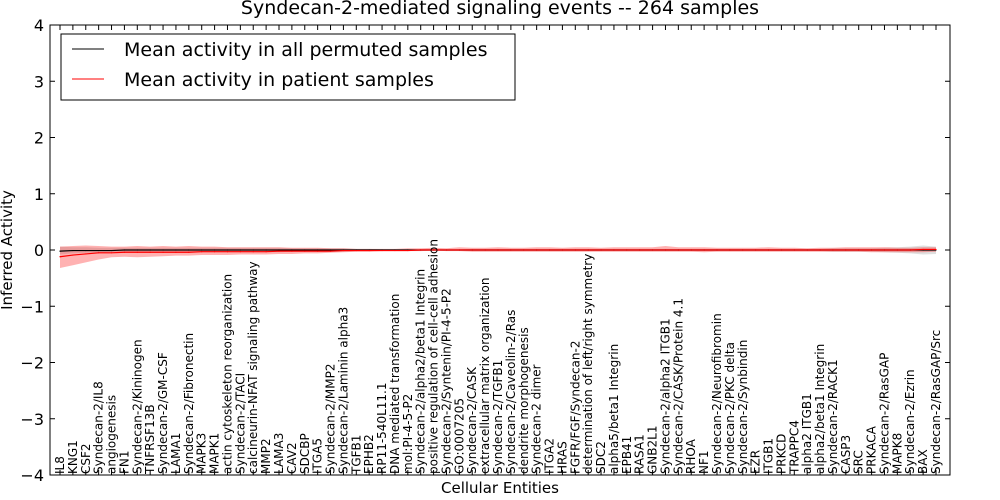 This screenshot has height=500, width=1000. Describe the element at coordinates (318, 456) in the screenshot. I see `x-tick-label: ITGA5` at that location.